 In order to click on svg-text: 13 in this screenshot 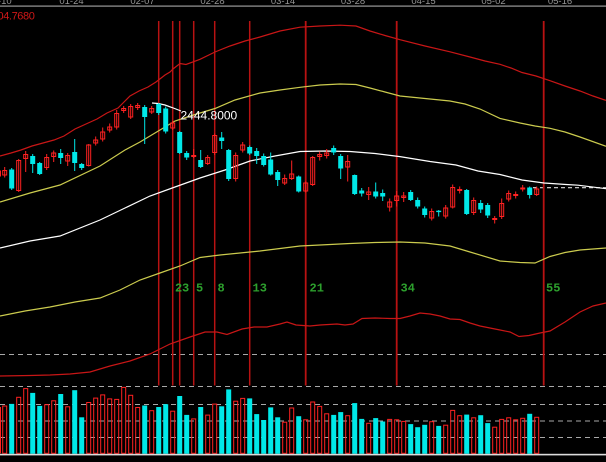, I will do `click(260, 289)`.